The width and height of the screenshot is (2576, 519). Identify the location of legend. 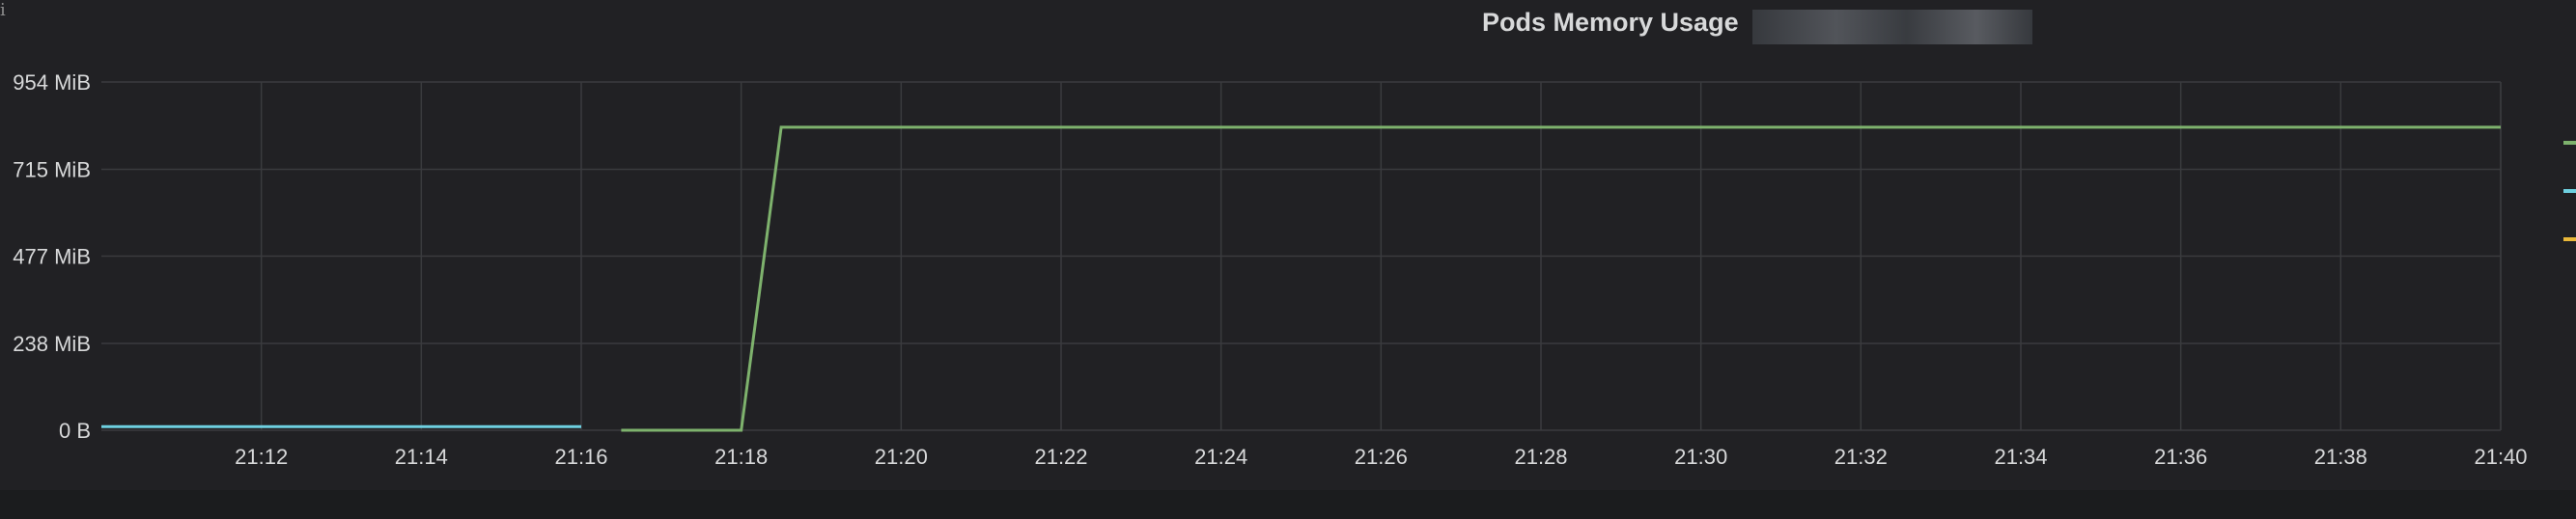
(2570, 191).